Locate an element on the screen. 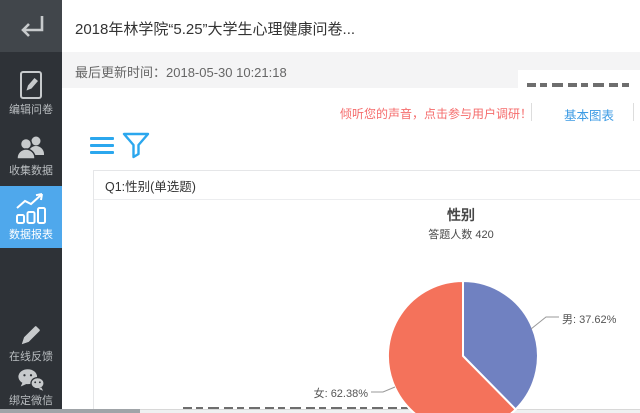 The image size is (640, 413). pie-label-male: 男: 37.62% is located at coordinates (589, 320).